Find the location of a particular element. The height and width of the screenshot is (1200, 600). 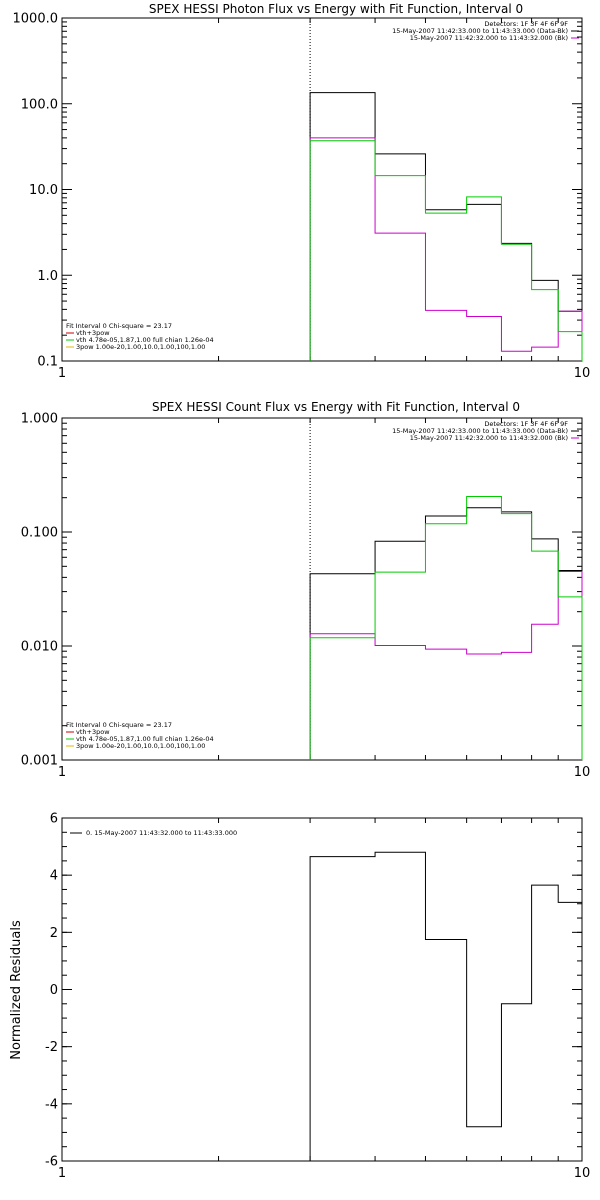

y-tick-label: 0 is located at coordinates (54, 990).